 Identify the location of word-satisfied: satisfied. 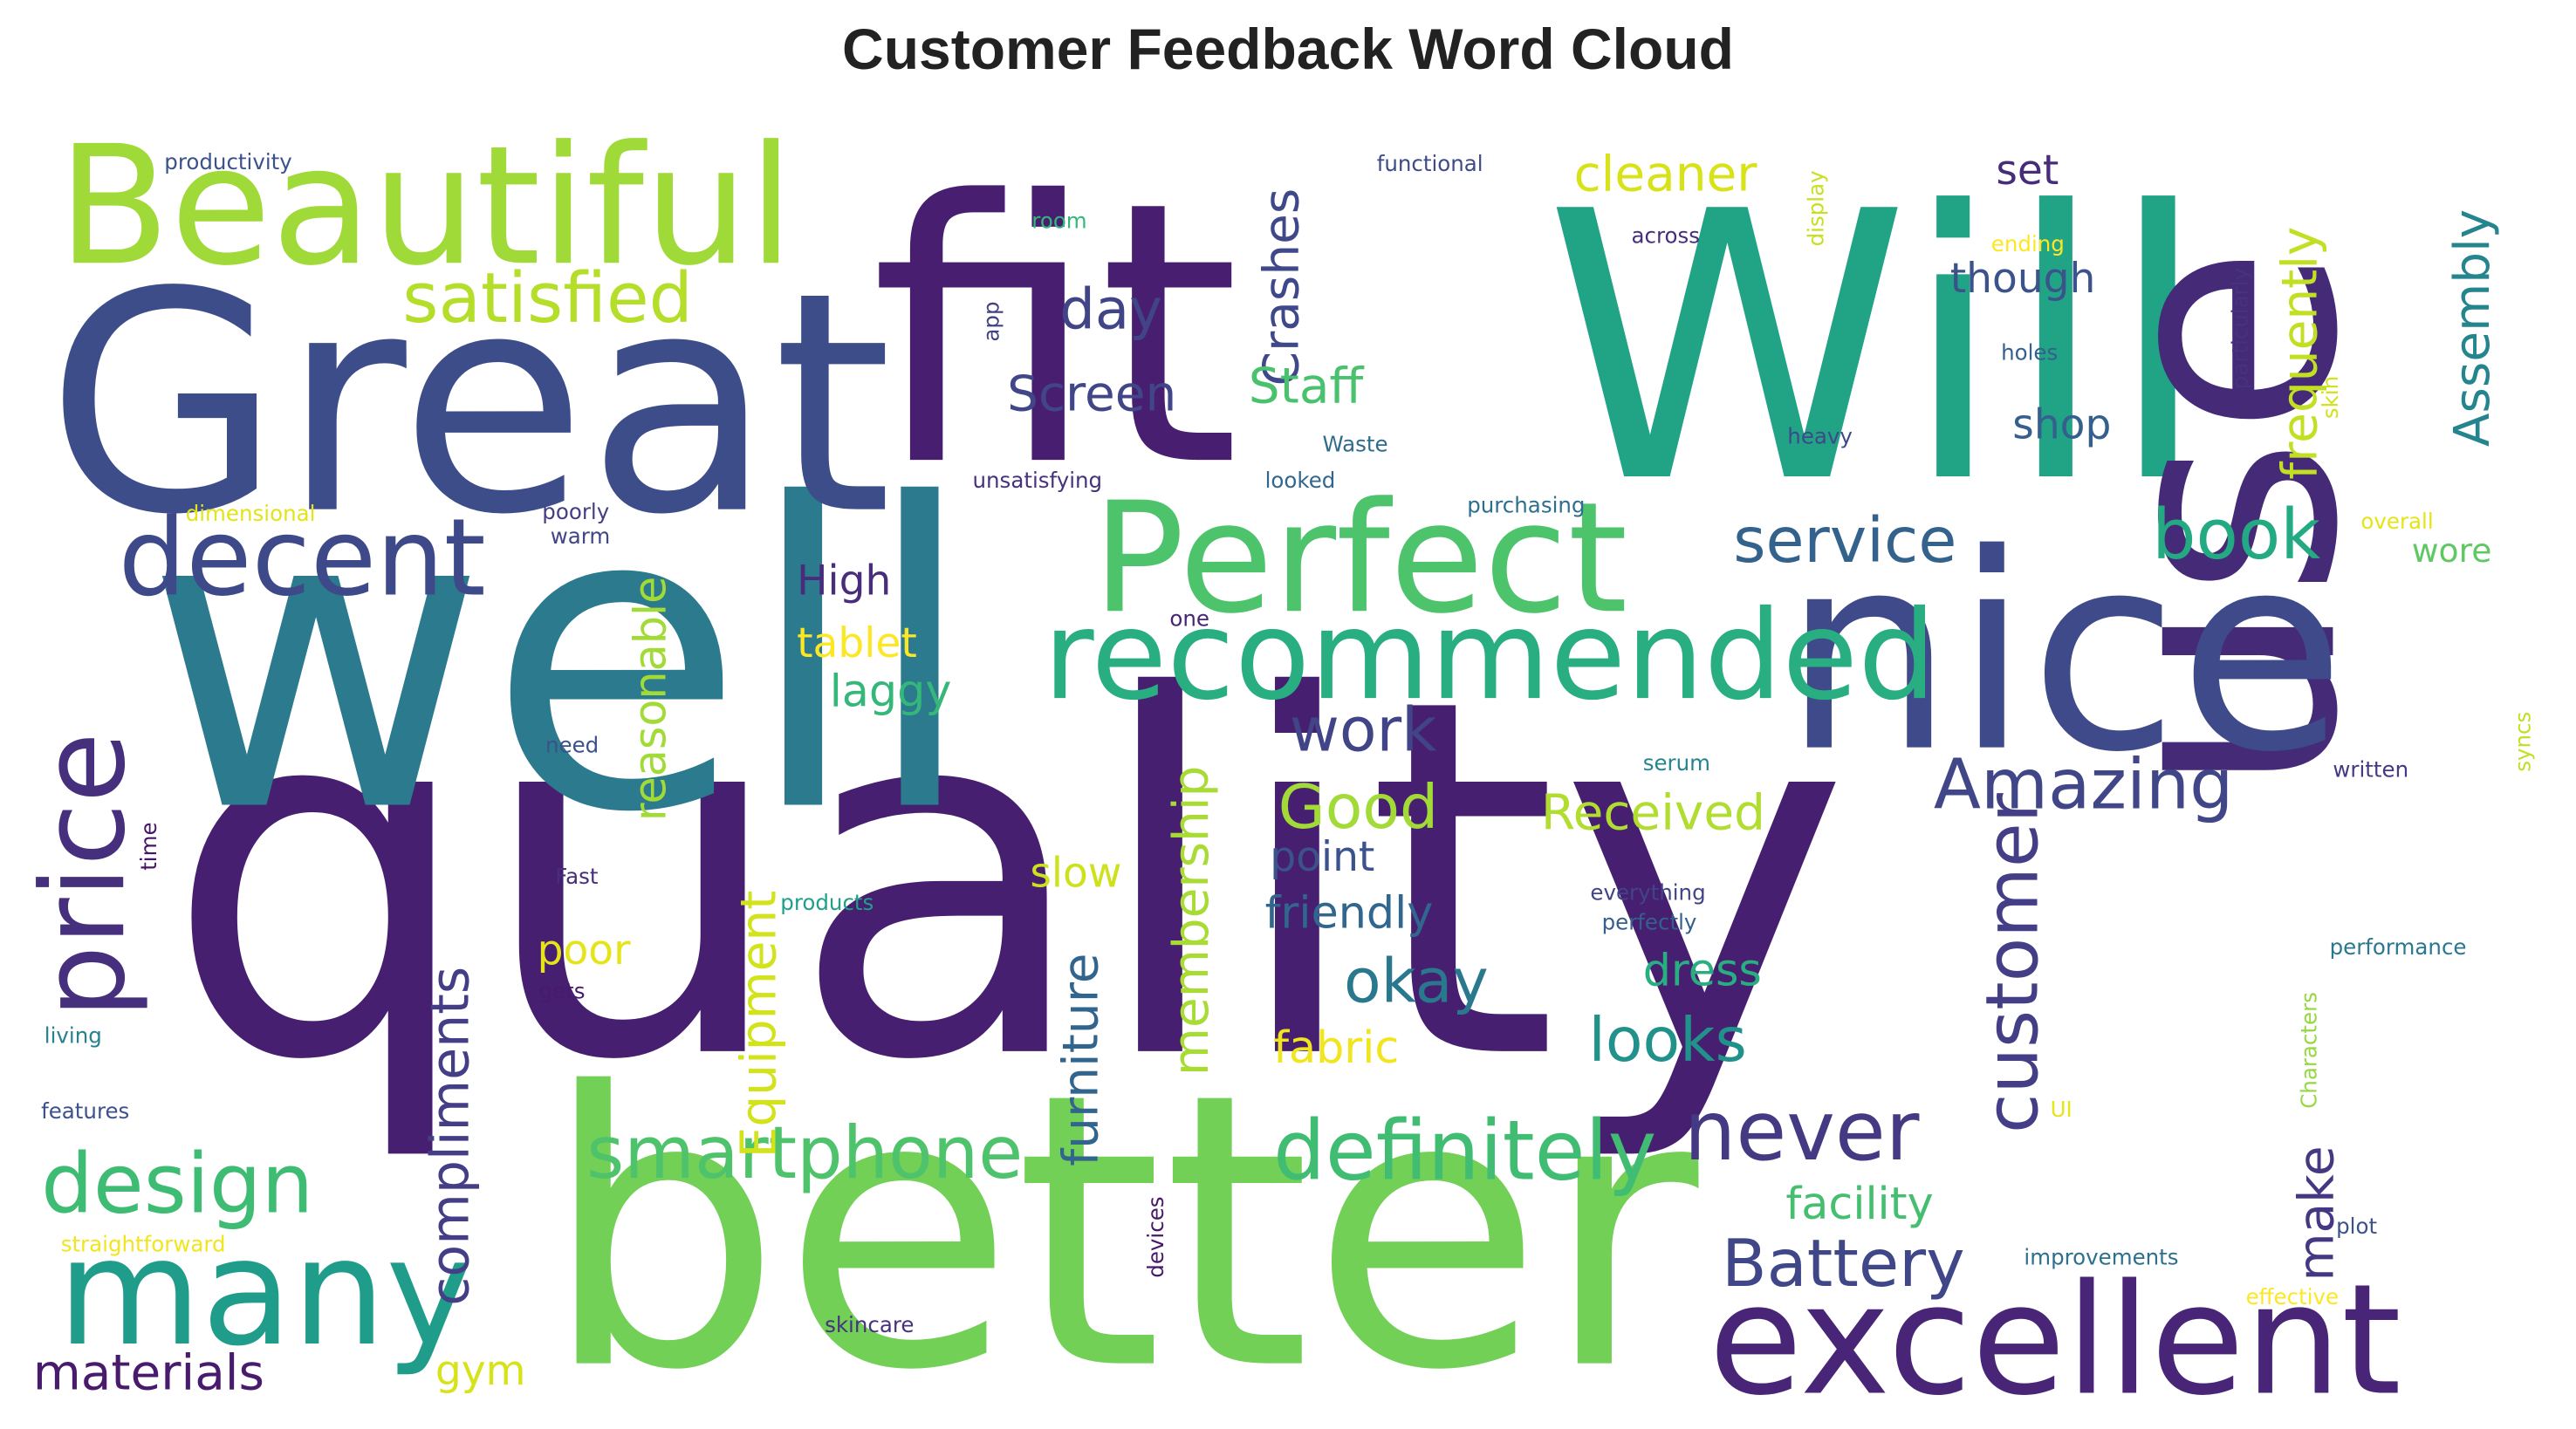
(547, 298).